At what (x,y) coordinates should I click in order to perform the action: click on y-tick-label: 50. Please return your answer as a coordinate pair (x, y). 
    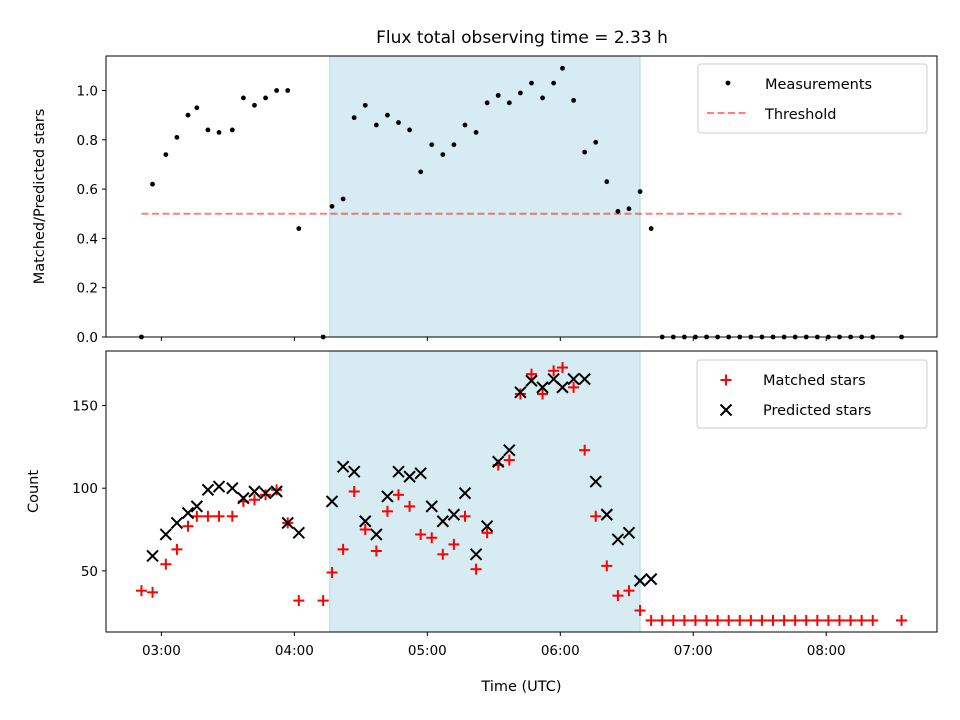
    Looking at the image, I should click on (89, 572).